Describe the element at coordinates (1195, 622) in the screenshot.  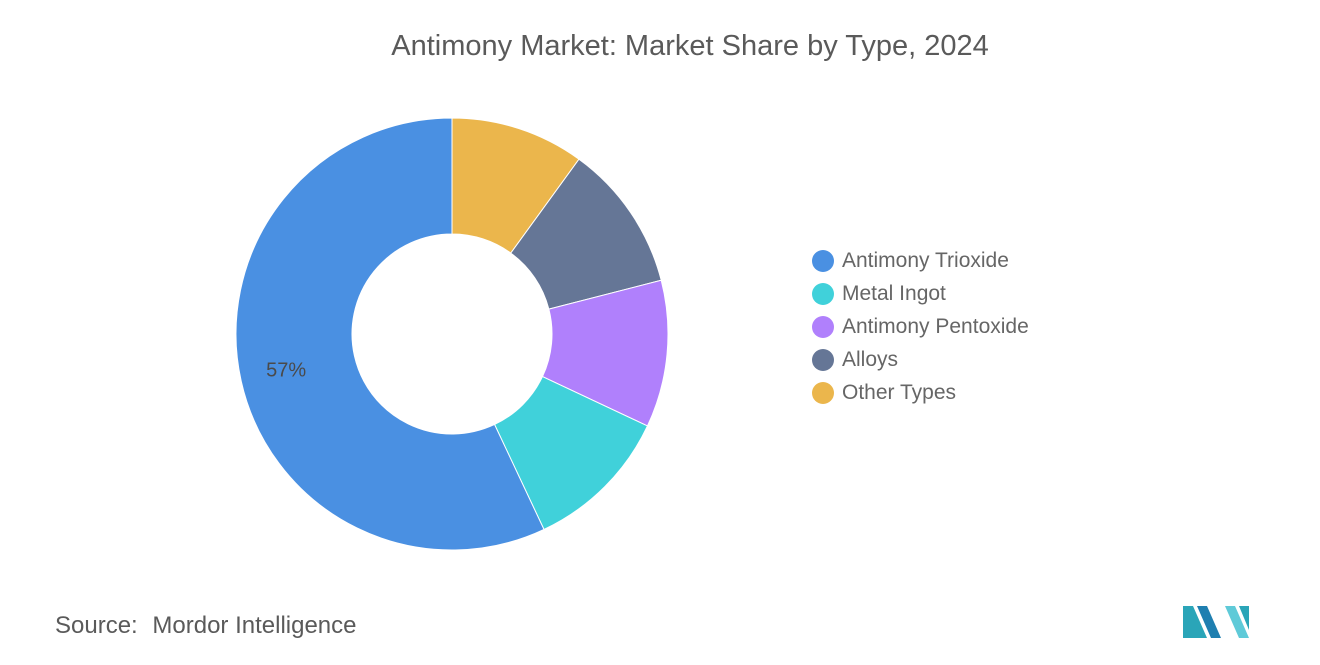
I see `logo-shape-left` at that location.